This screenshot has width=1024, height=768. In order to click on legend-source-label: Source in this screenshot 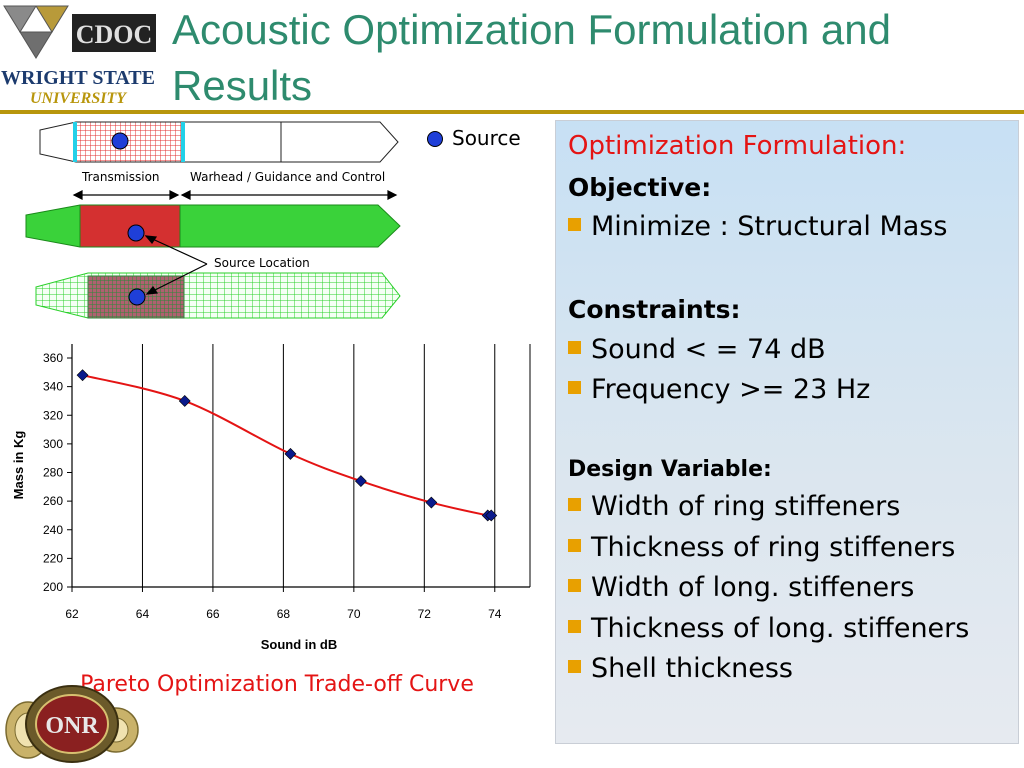, I will do `click(486, 138)`.